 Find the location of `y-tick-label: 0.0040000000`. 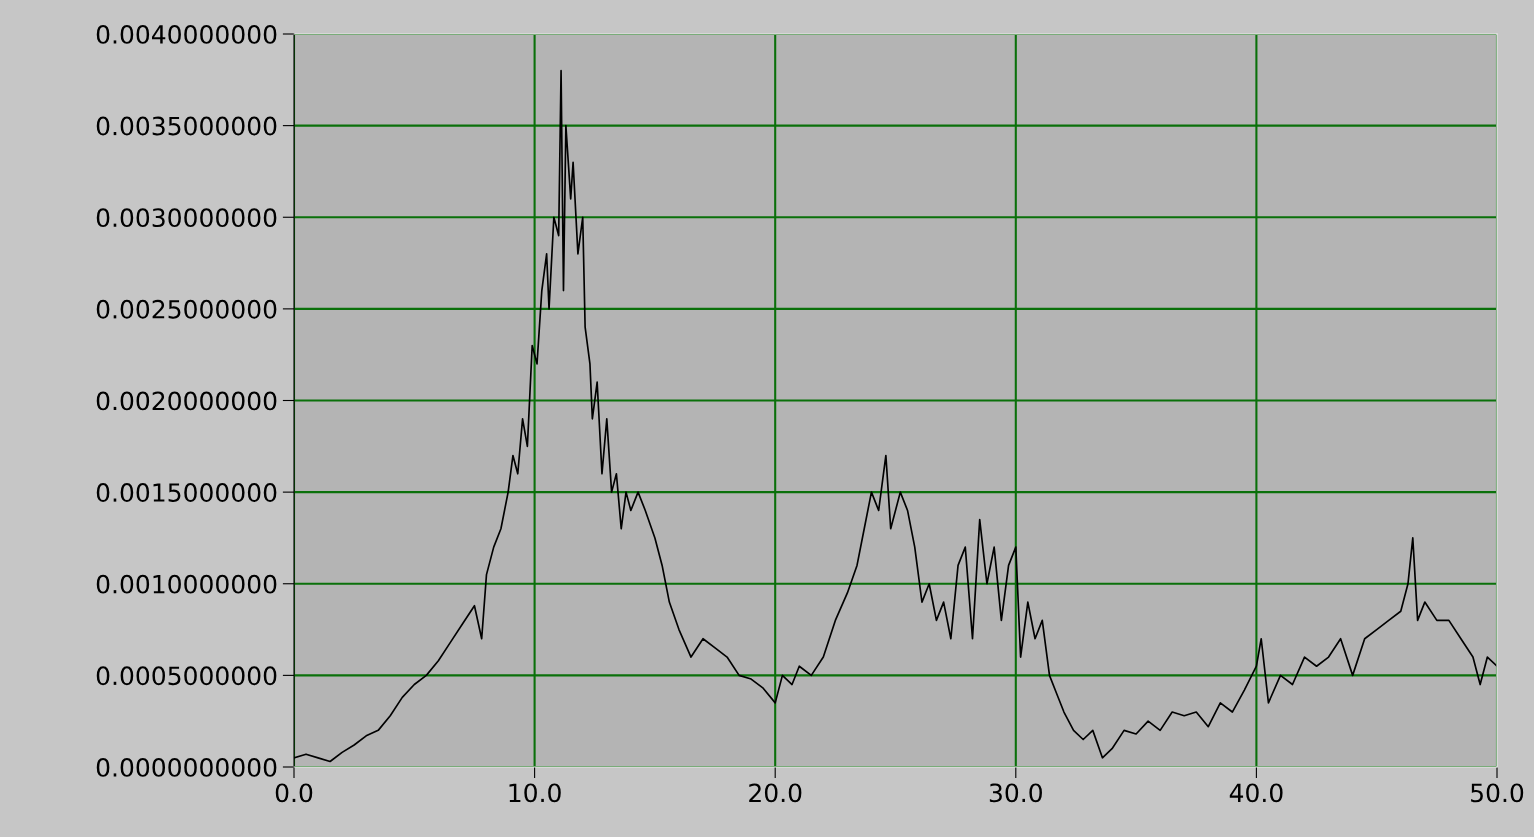

y-tick-label: 0.0040000000 is located at coordinates (186, 34).